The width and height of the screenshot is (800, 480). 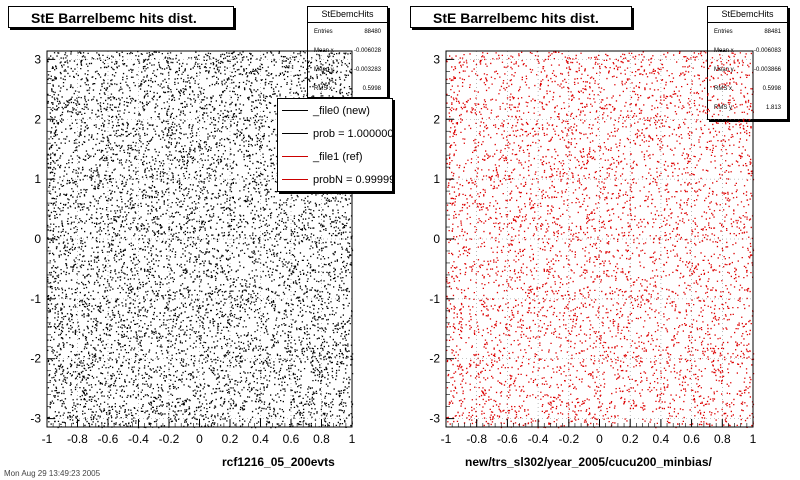 I want to click on left-stats-value: 0.5998, so click(x=371, y=89).